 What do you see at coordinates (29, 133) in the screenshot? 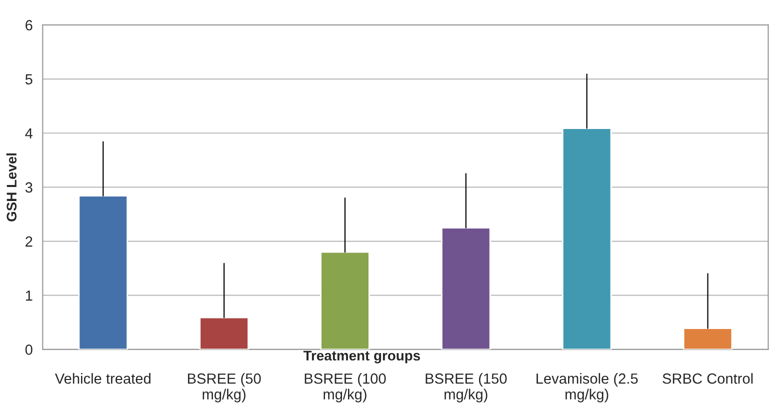
I see `y-tick-label: 4` at bounding box center [29, 133].